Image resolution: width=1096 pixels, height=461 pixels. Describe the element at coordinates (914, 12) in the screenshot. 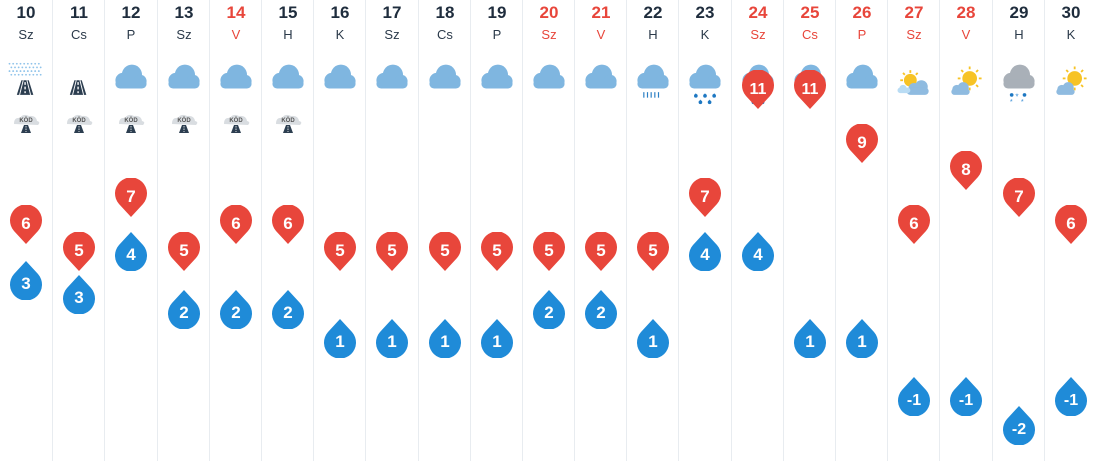

I see `day-date: 27` at that location.